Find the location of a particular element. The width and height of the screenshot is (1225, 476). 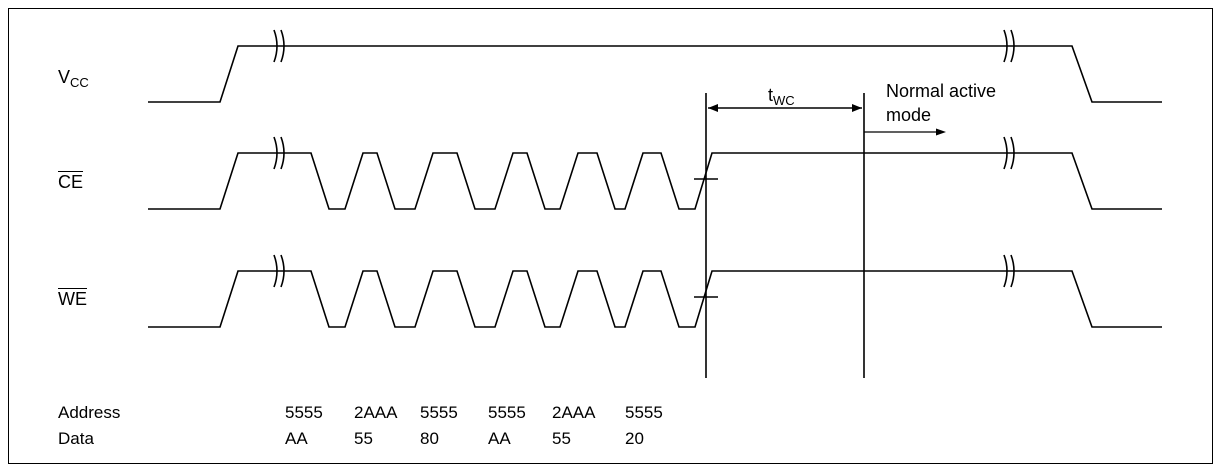

we-waveform is located at coordinates (655, 299).